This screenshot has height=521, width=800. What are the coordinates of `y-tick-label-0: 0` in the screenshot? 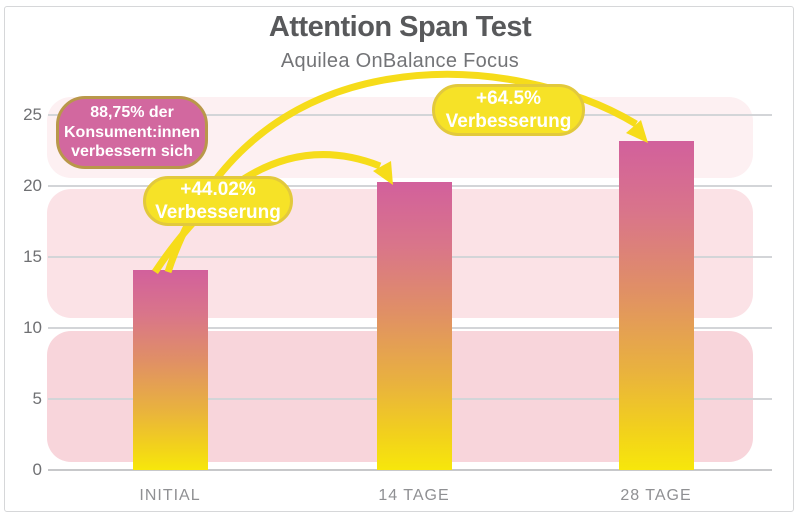 It's located at (37, 469).